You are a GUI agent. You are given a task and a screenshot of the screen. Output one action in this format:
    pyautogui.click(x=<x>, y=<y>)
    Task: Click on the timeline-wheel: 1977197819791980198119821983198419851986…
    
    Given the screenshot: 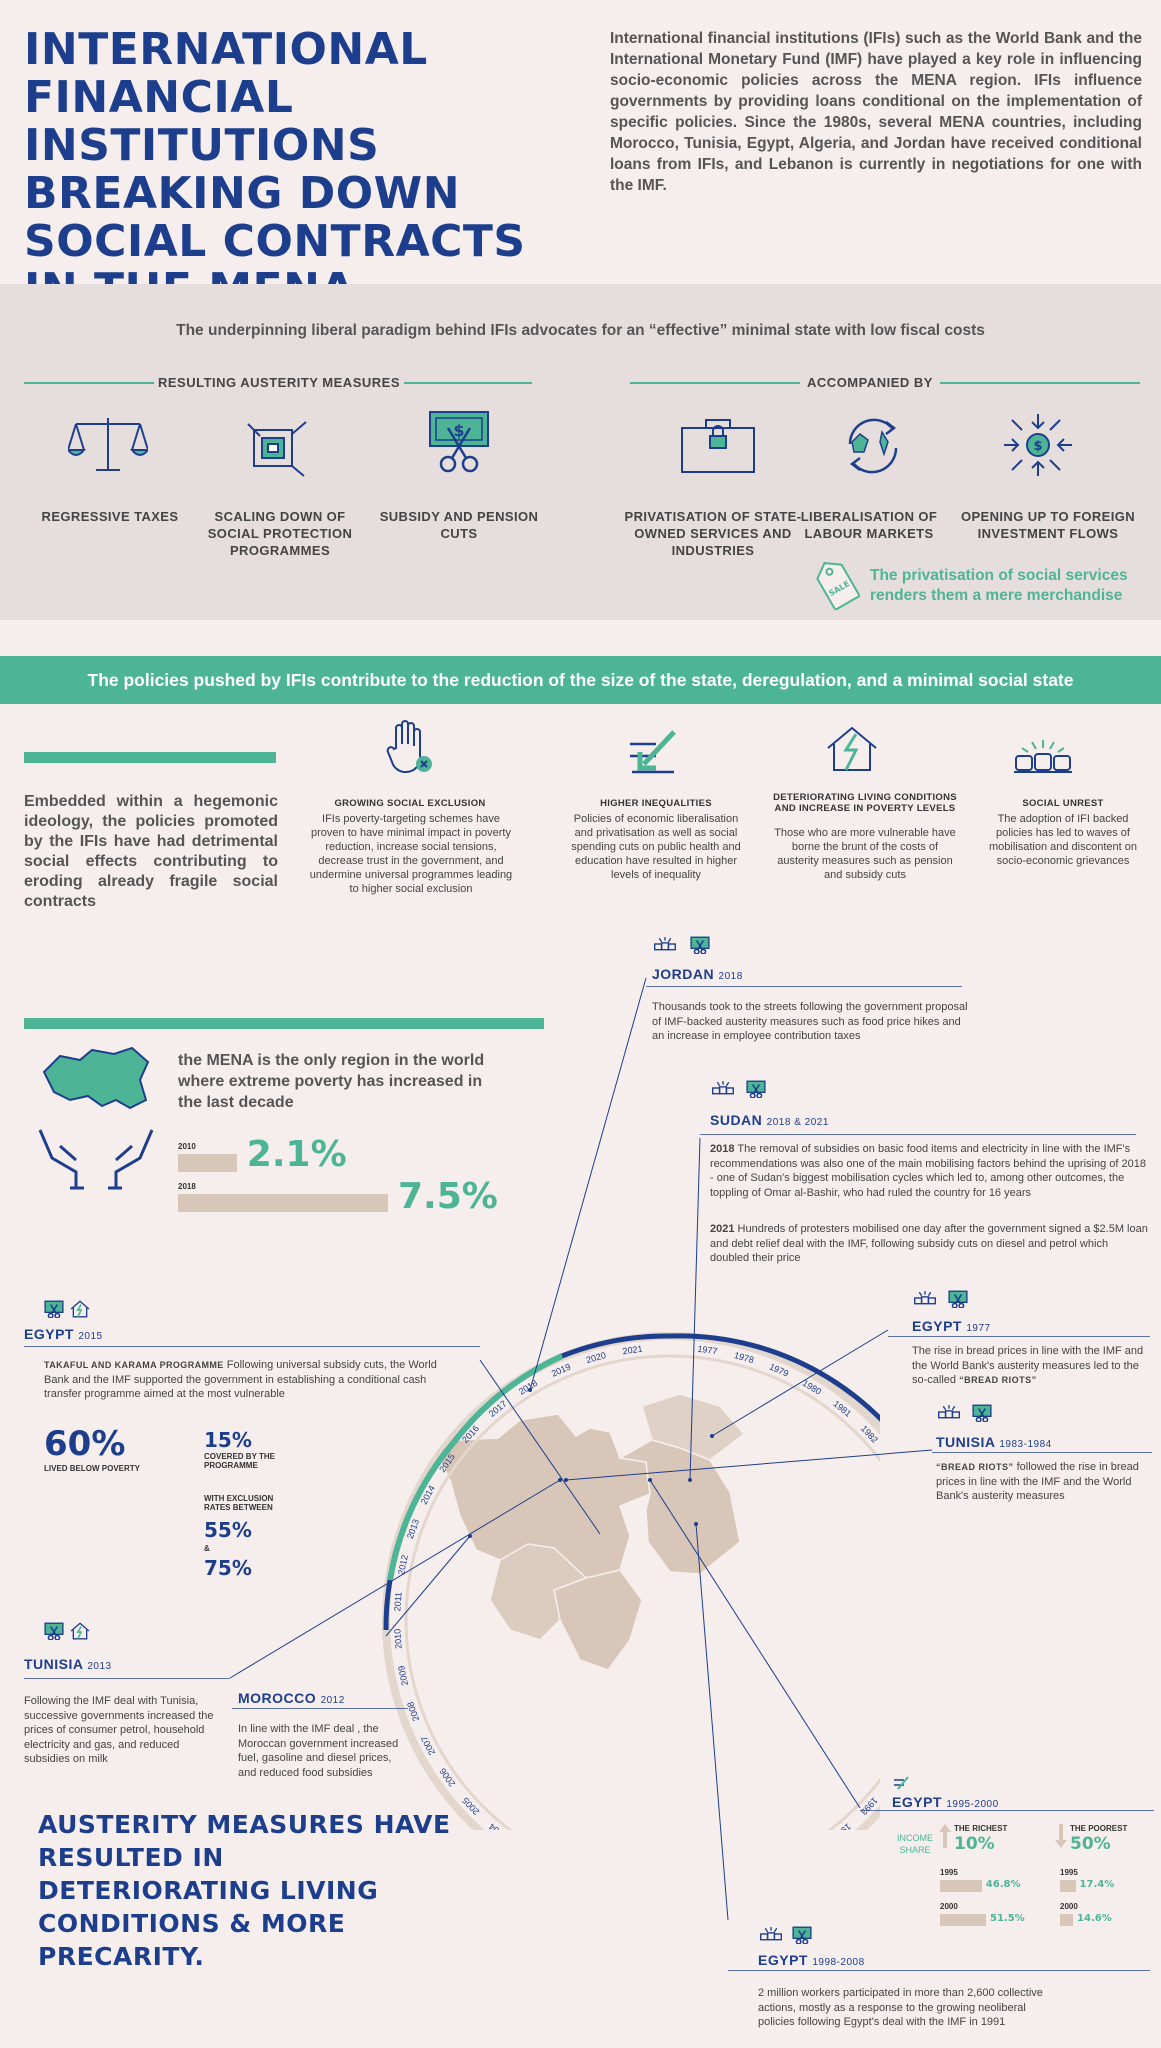 What is the action you would take?
    pyautogui.click(x=631, y=1581)
    